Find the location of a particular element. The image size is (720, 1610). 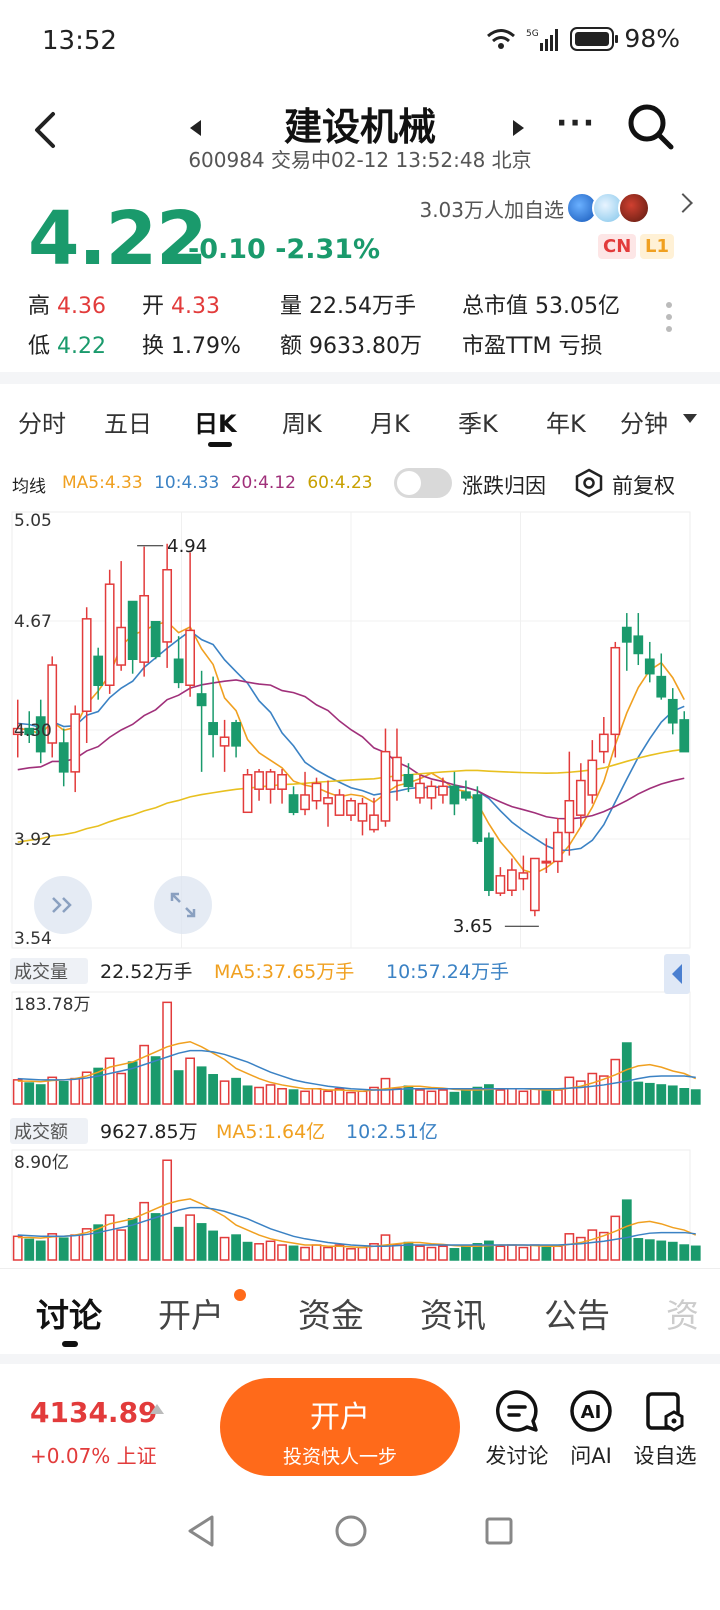

tab-news: 资讯 is located at coordinates (453, 1315).